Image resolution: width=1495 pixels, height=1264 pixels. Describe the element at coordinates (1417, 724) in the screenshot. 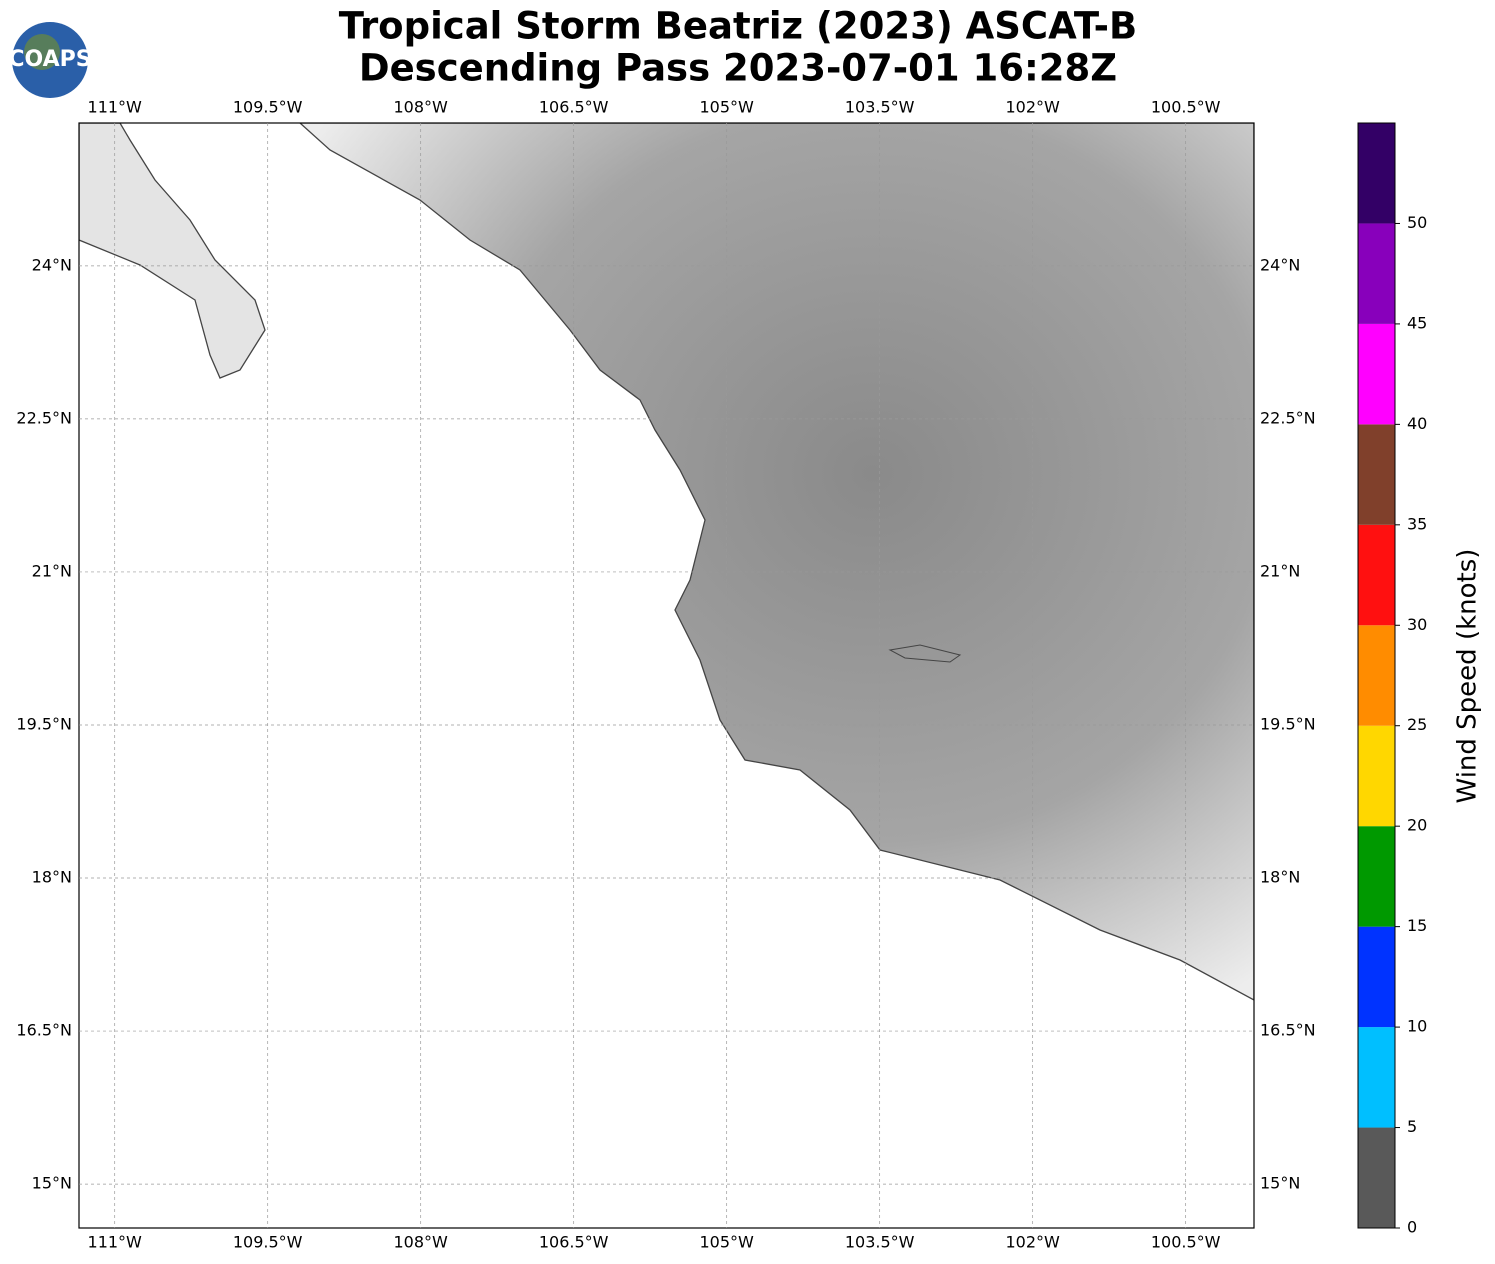

I see `colorbar-tick-label: 25` at that location.